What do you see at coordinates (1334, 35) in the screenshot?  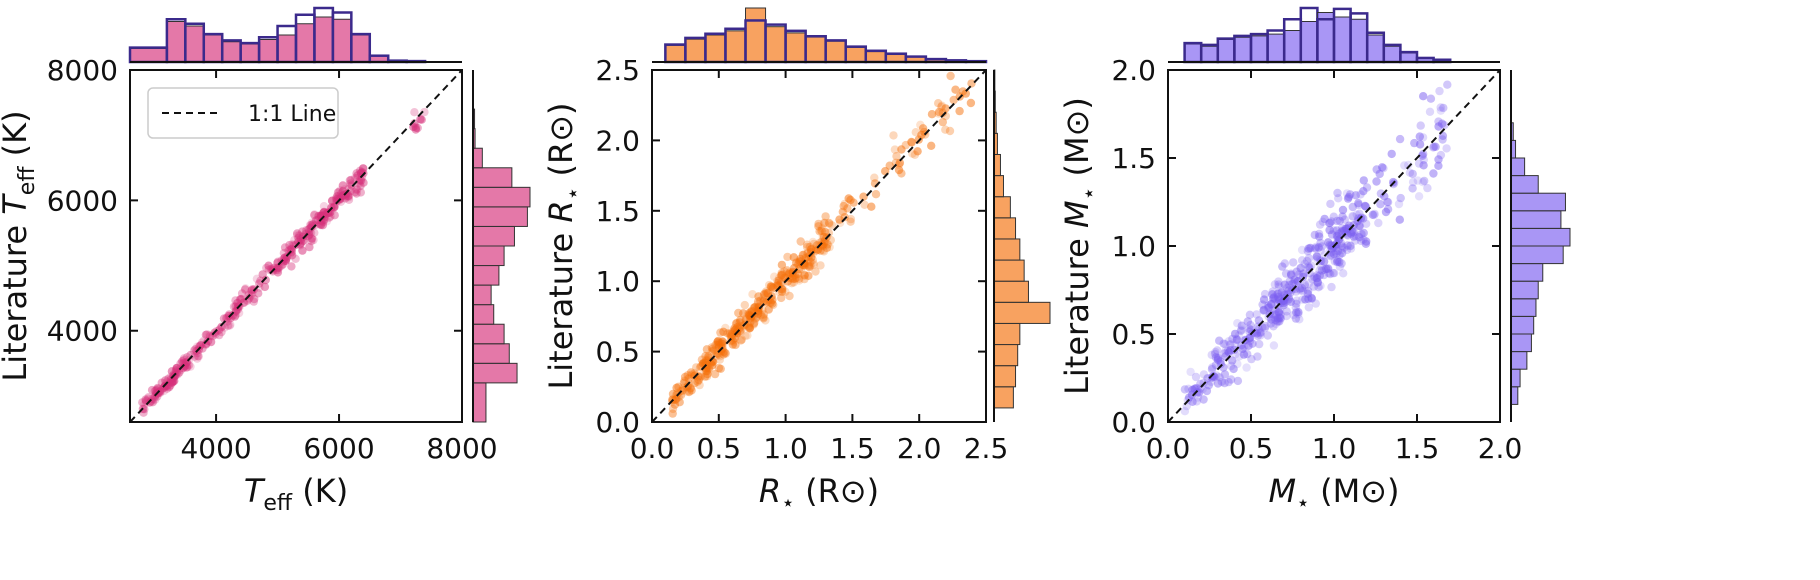 I see `x-marginal-histogram` at bounding box center [1334, 35].